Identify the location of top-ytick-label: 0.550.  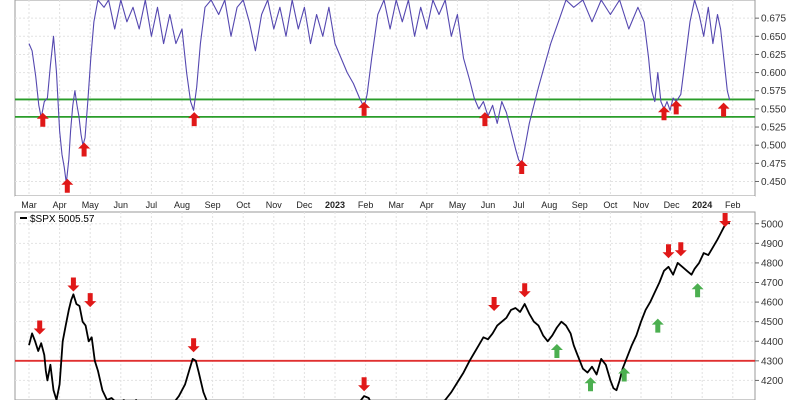
(773, 109).